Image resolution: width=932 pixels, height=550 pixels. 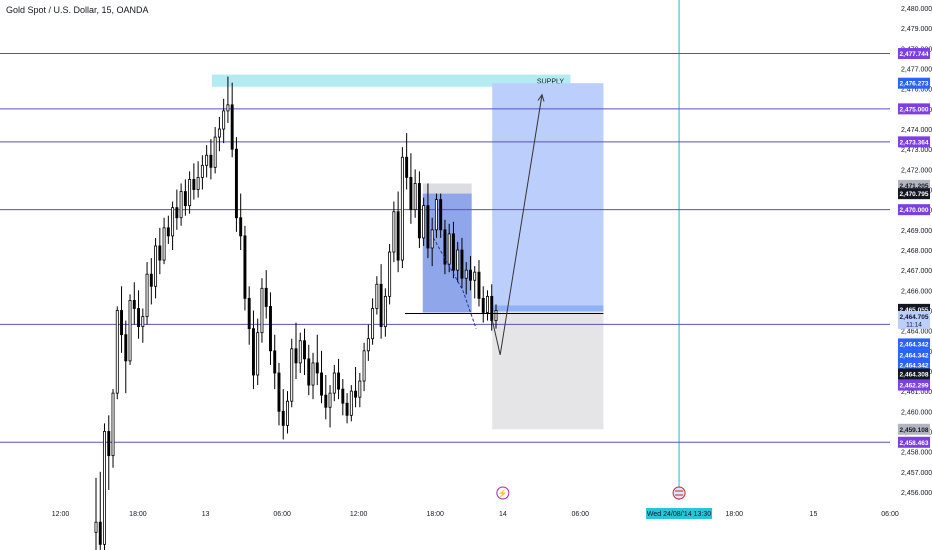 I want to click on lightning-event-glyph: ⚡, so click(x=503, y=493).